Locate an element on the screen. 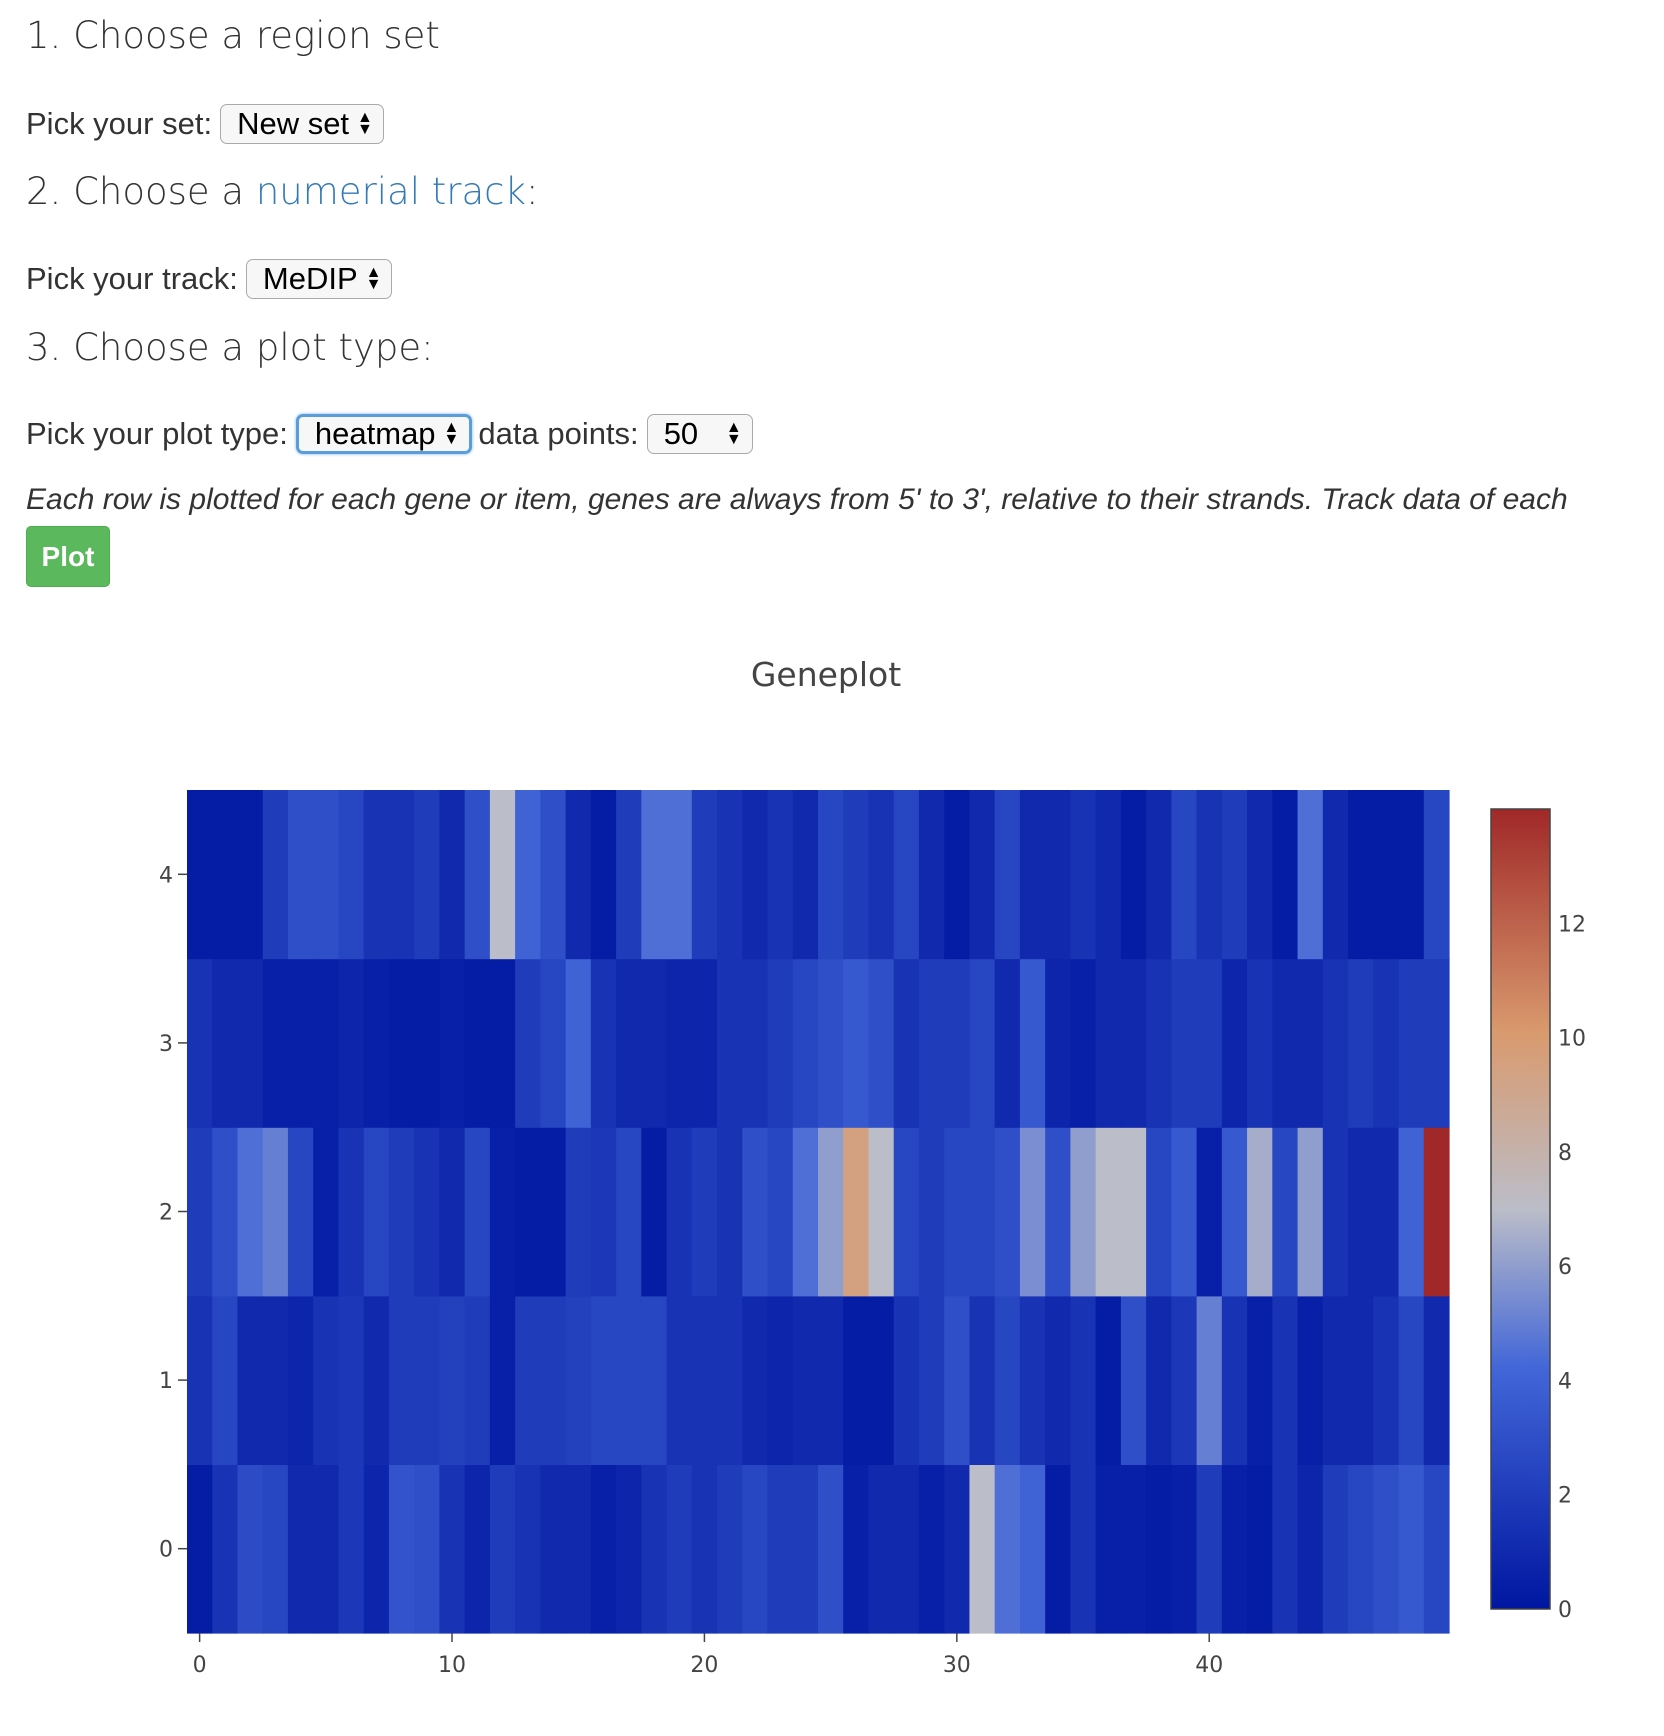 This screenshot has width=1664, height=1736. x-tick-label: 20 is located at coordinates (704, 1665).